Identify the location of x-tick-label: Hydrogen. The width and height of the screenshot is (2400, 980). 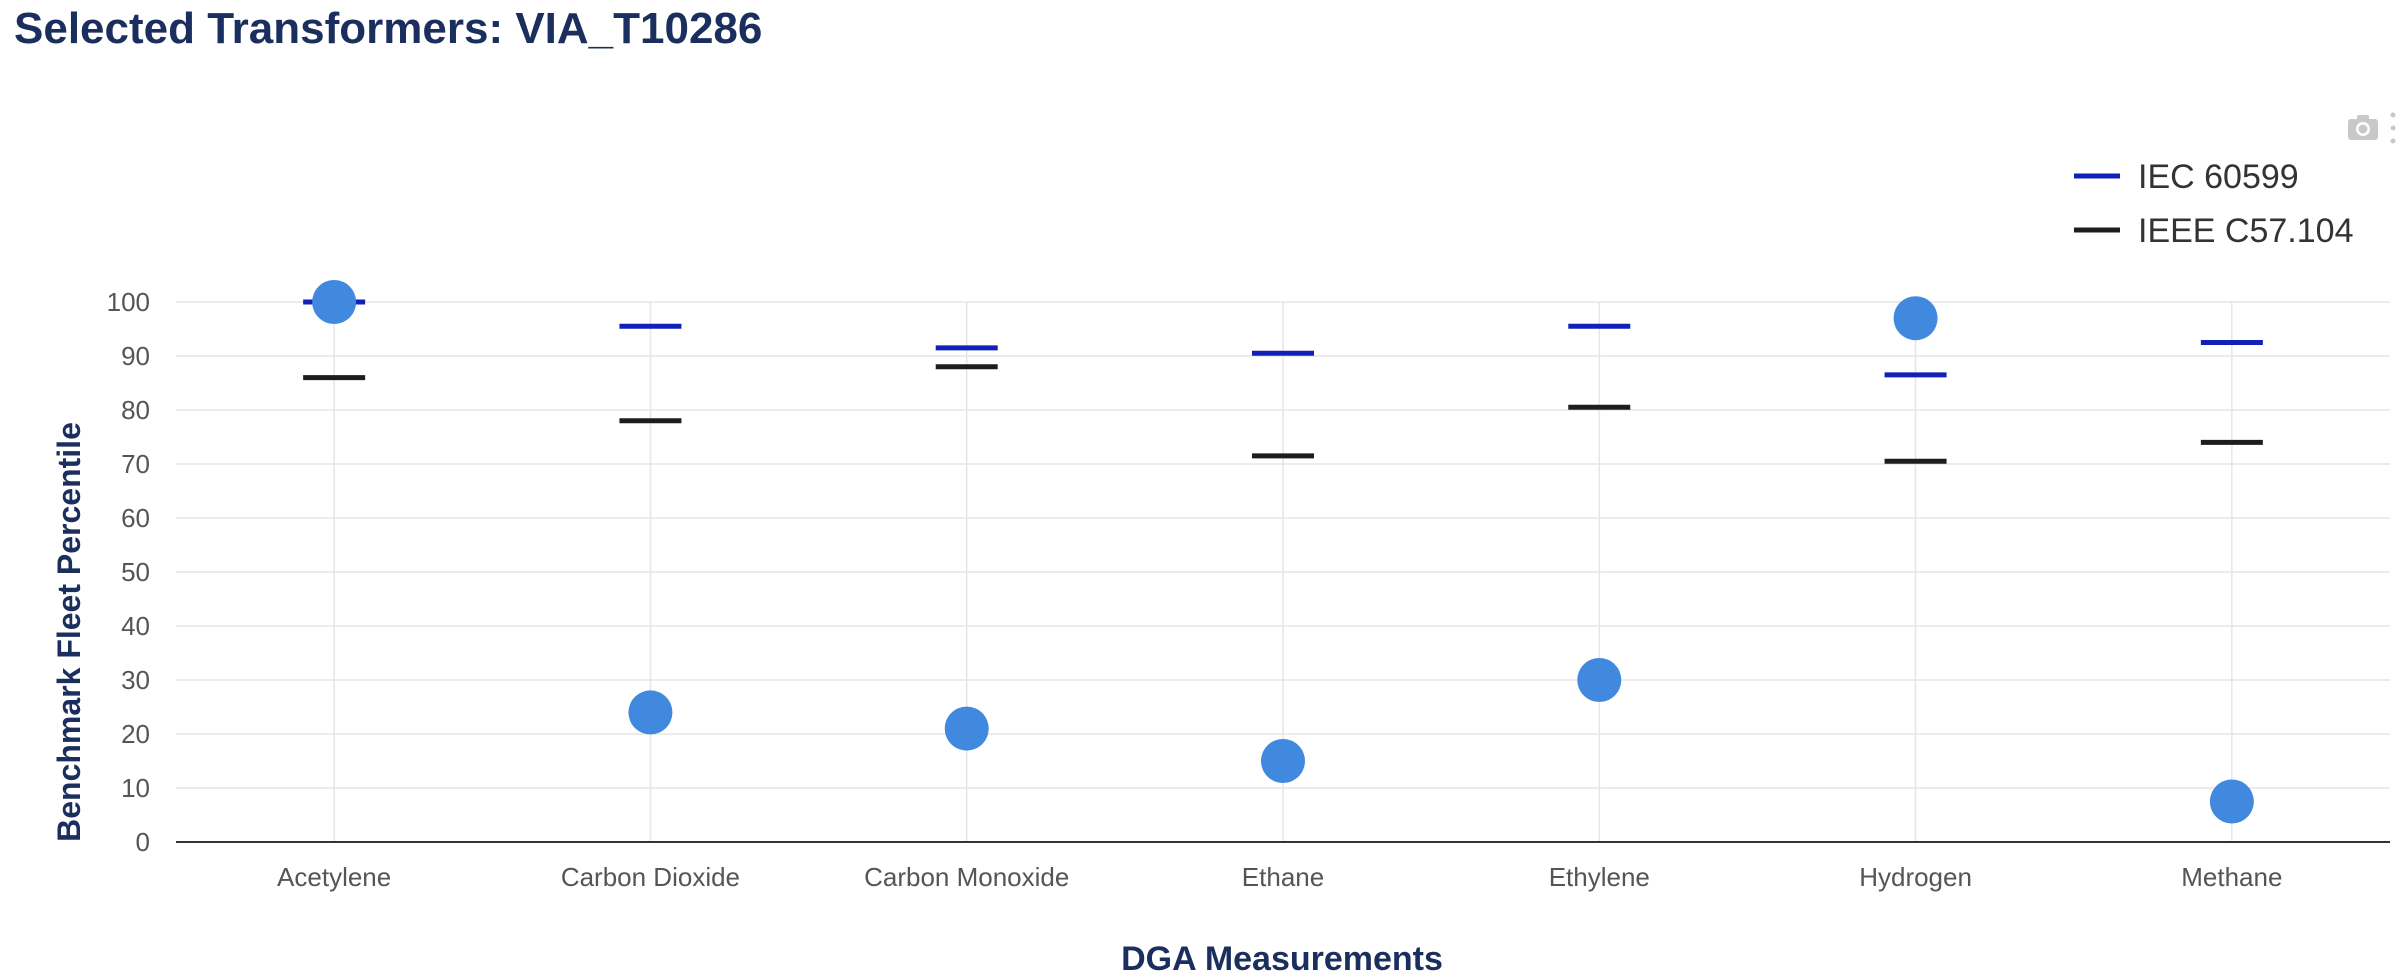
(1915, 877).